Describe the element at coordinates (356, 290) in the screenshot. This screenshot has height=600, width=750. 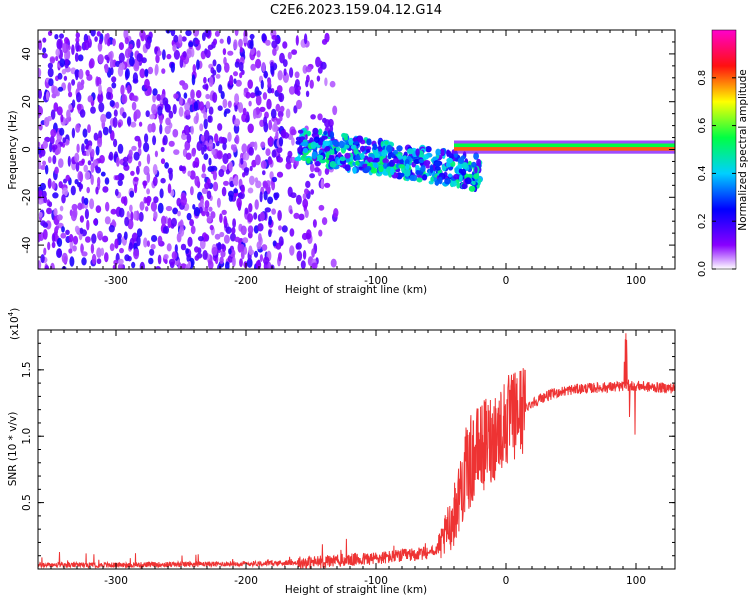
I see `spectrogram-xlabel: Height of straight line (km)` at that location.